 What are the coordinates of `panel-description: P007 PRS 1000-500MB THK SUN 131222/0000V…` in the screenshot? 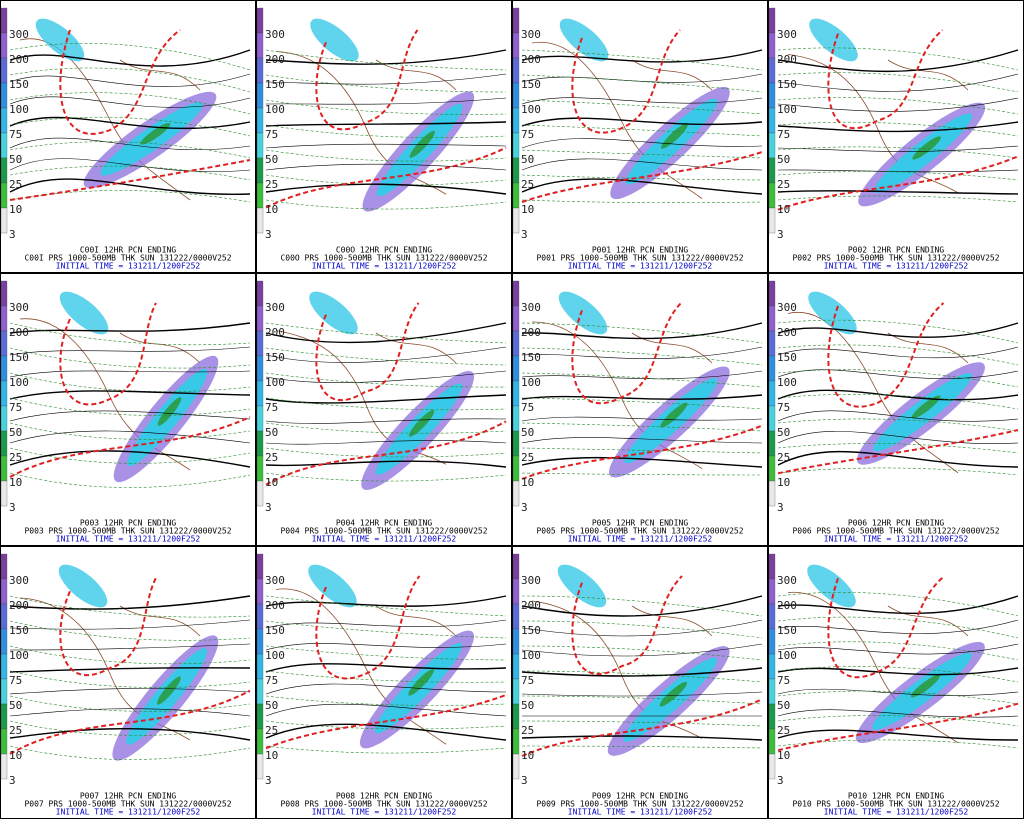 It's located at (127, 804).